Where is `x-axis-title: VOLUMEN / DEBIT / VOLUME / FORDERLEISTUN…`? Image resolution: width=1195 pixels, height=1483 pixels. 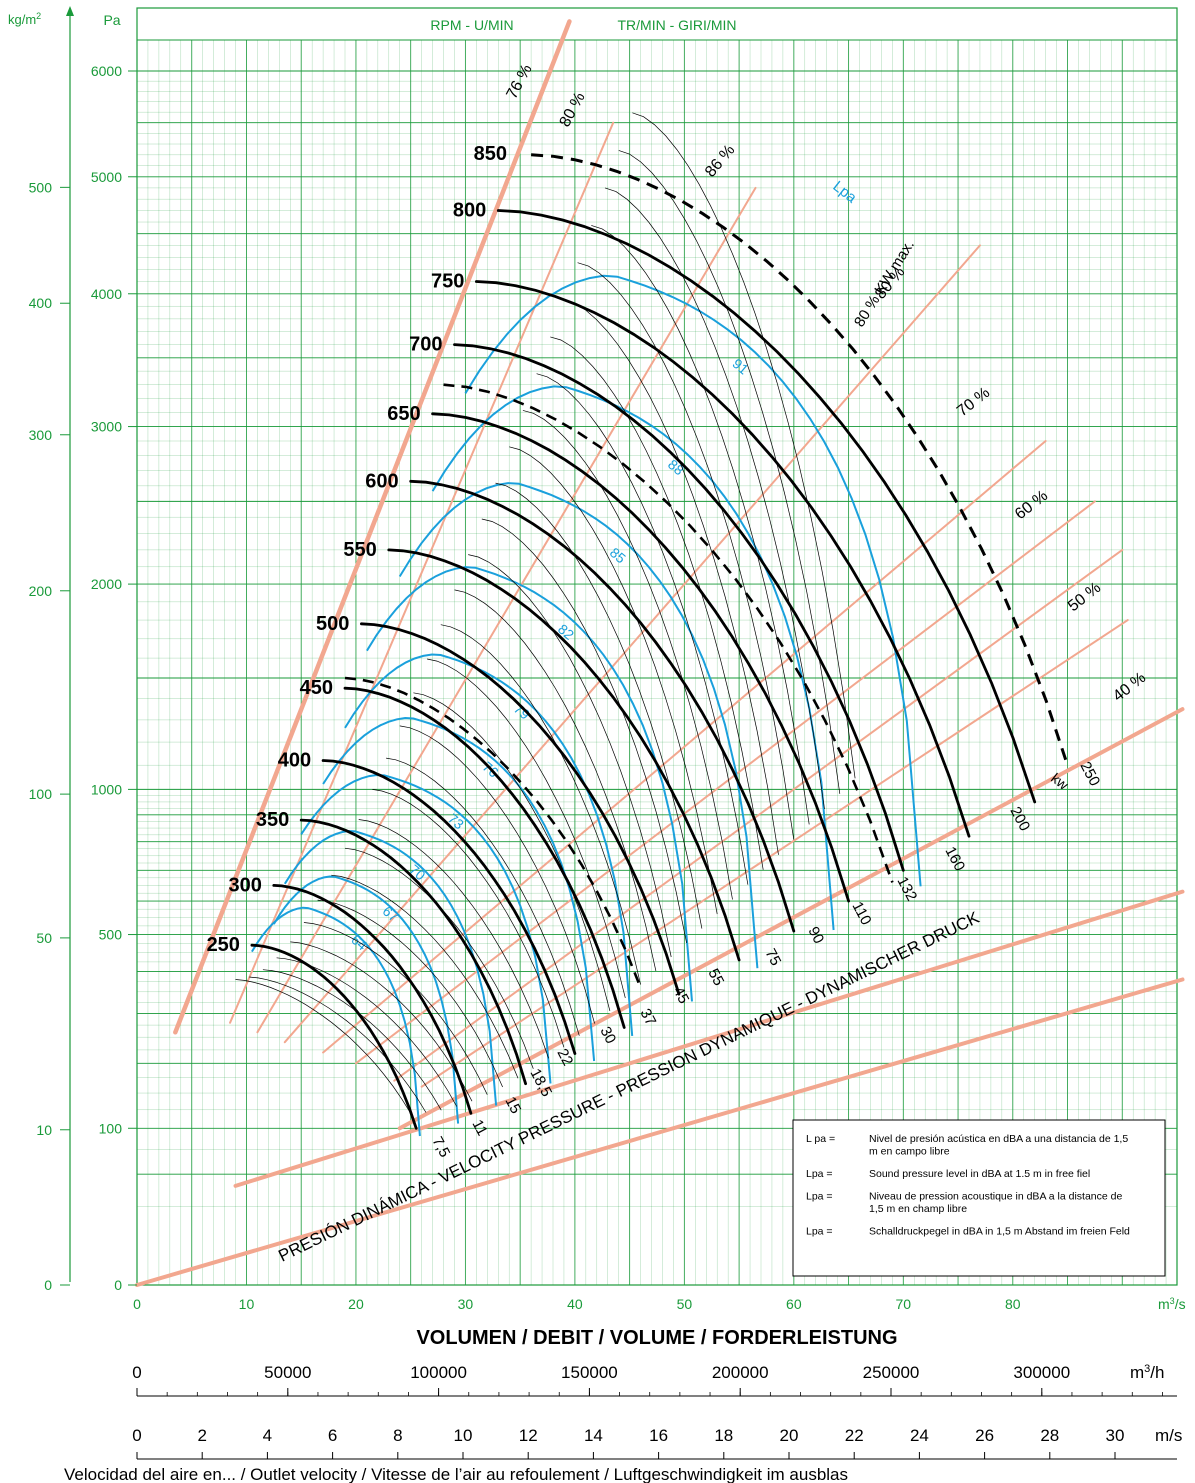
x-axis-title: VOLUMEN / DEBIT / VOLUME / FORDERLEISTUN… is located at coordinates (656, 1338).